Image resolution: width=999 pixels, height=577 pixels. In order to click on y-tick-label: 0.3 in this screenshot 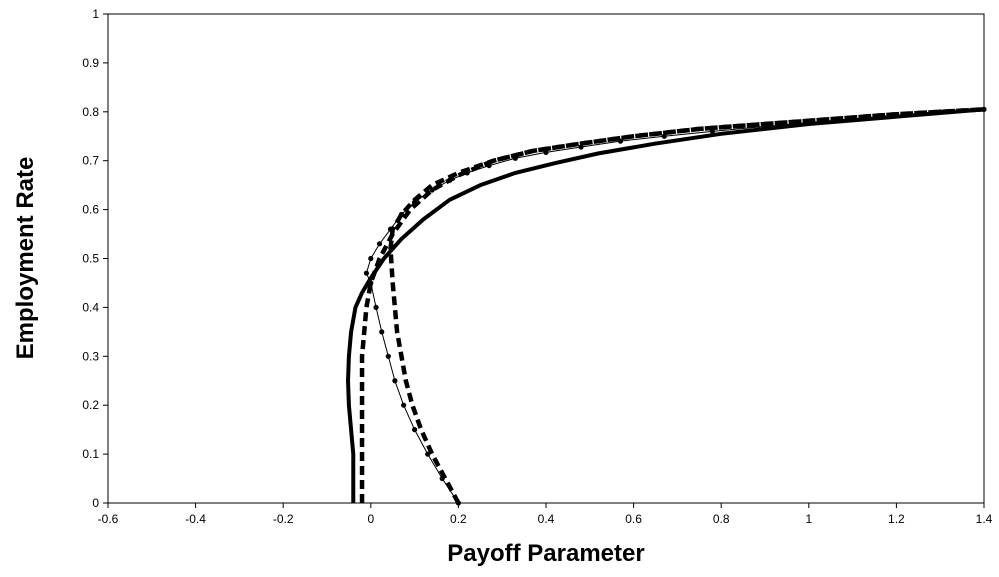, I will do `click(90, 356)`.